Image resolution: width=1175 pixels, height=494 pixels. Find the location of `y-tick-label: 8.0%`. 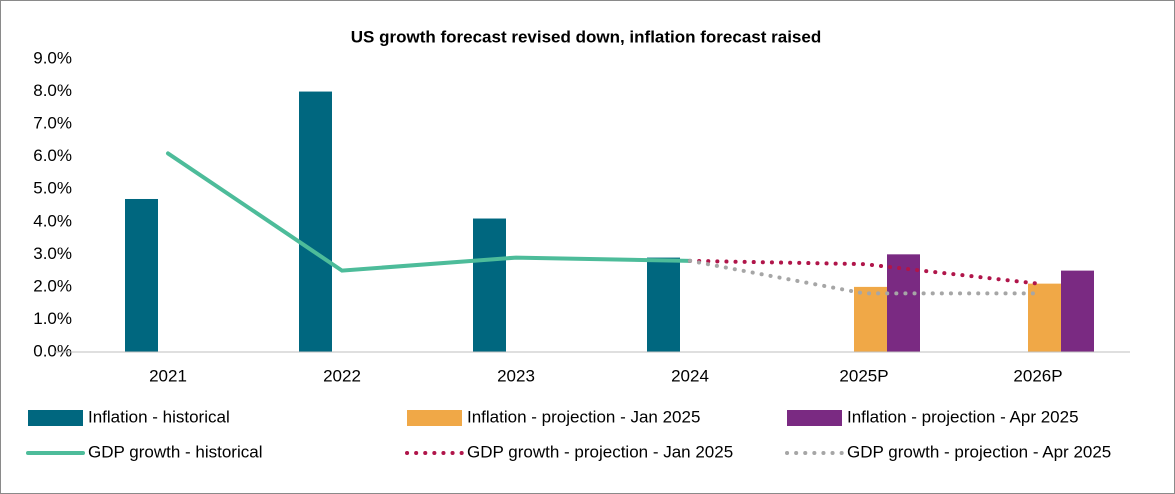

y-tick-label: 8.0% is located at coordinates (52, 90).